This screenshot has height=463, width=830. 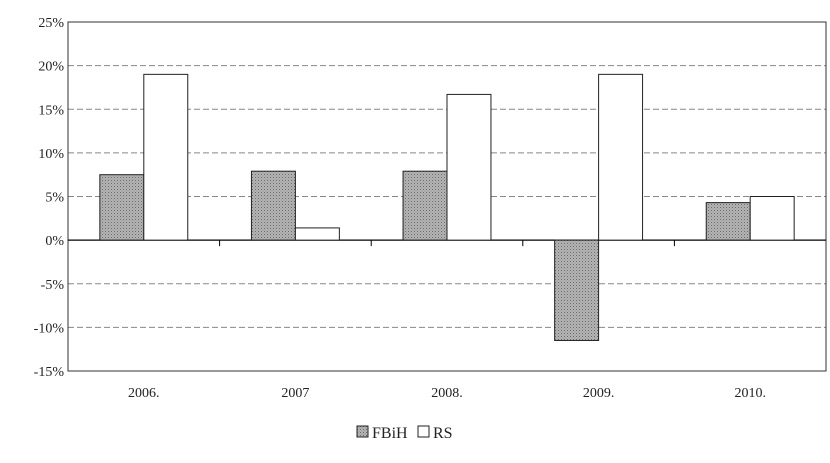 What do you see at coordinates (54, 241) in the screenshot?
I see `y-tick-label: 0%` at bounding box center [54, 241].